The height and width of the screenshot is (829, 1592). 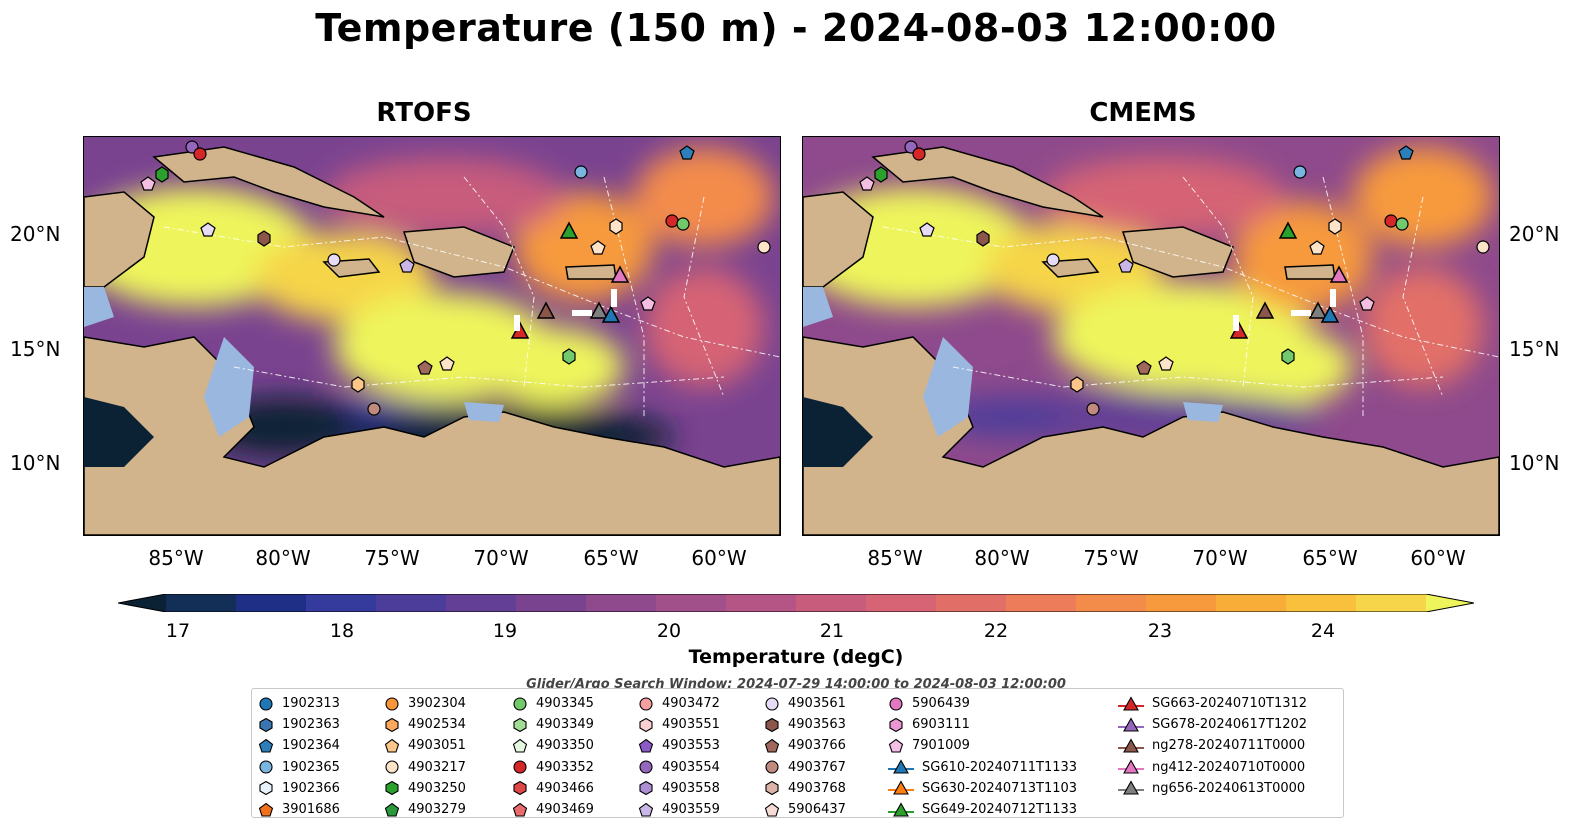 I want to click on legend-item-label: 1902365, so click(x=311, y=767).